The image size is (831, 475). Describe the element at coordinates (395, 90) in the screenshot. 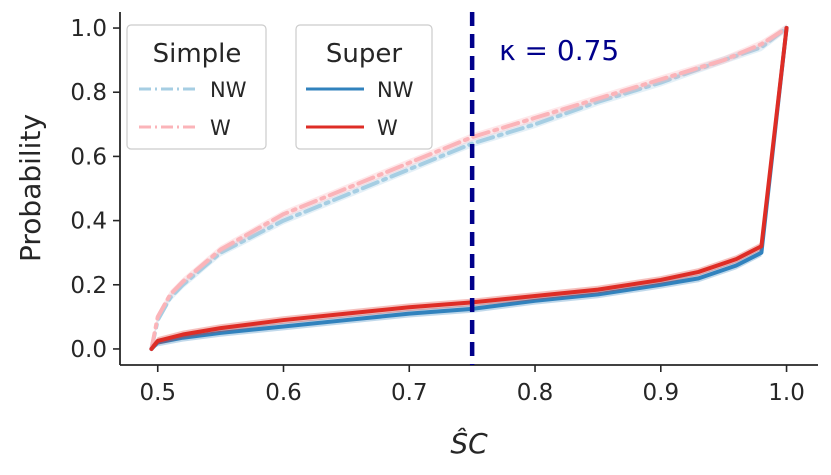

I see `legend-super-nw-label: NW` at that location.